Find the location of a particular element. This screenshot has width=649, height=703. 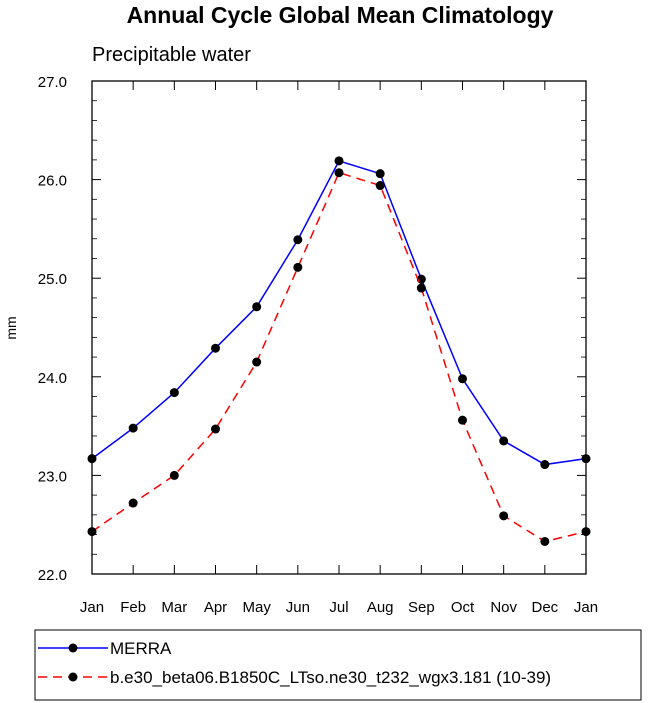

x-tick-label: Mar is located at coordinates (174, 607).